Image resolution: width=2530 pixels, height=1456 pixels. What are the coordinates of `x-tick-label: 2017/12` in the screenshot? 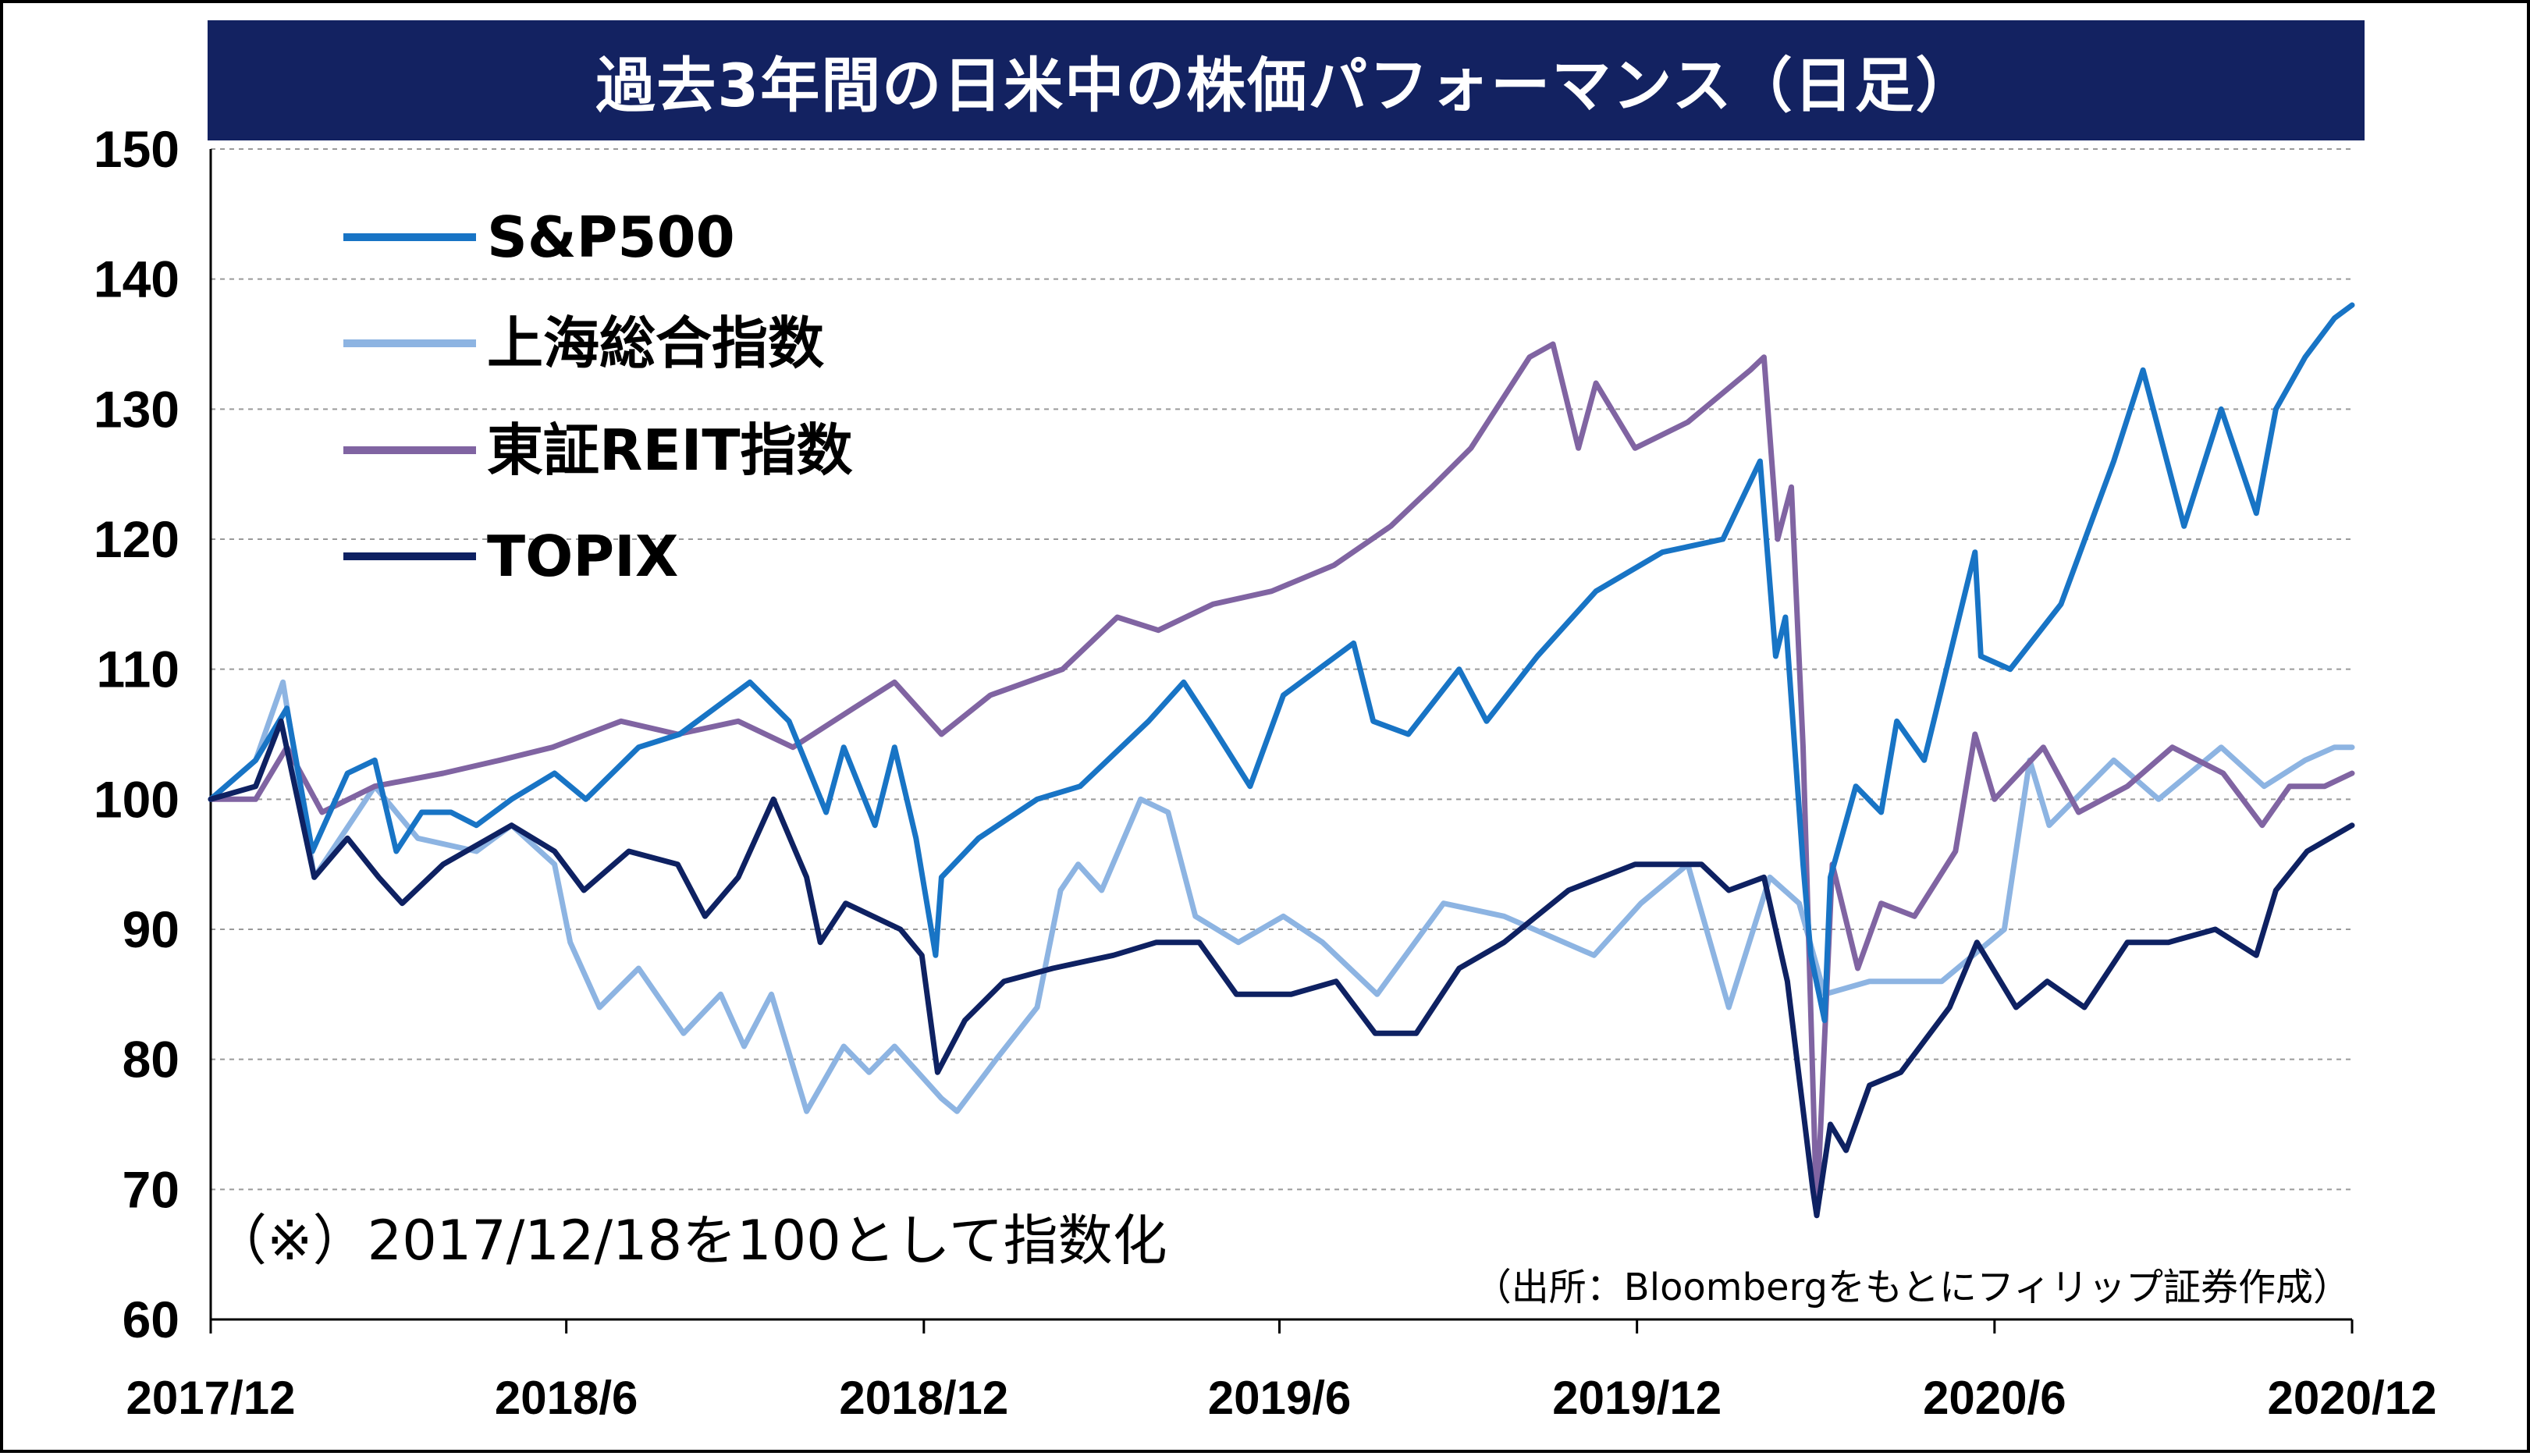 It's located at (211, 1398).